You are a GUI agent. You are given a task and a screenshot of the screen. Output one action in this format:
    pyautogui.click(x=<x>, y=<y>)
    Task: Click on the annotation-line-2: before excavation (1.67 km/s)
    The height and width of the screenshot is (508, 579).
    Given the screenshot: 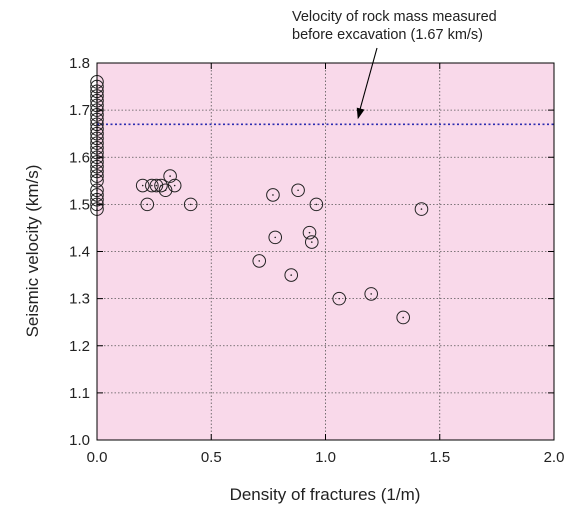 What is the action you would take?
    pyautogui.click(x=387, y=35)
    